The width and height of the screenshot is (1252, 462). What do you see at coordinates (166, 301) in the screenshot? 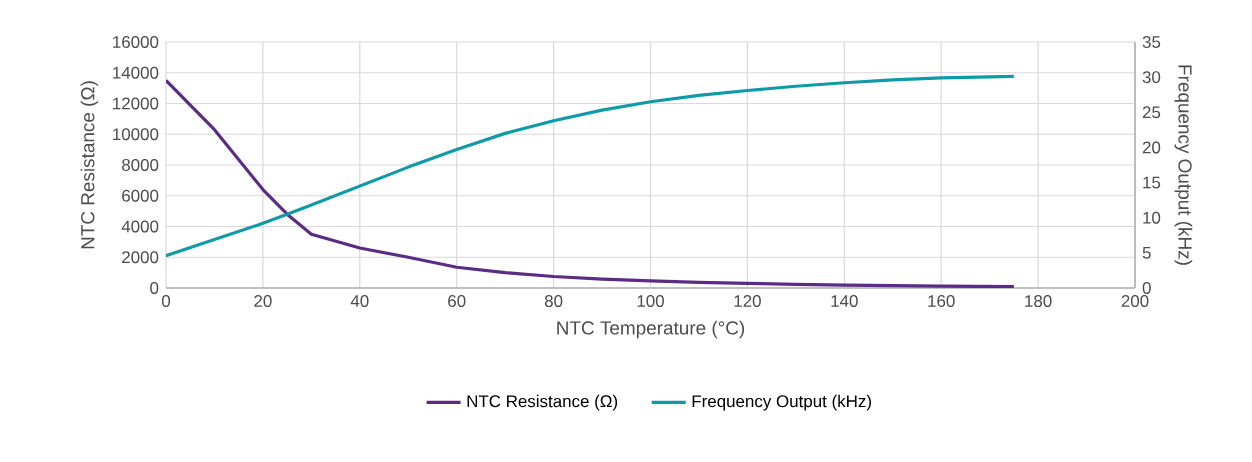
I see `x-tick-label: 0` at bounding box center [166, 301].